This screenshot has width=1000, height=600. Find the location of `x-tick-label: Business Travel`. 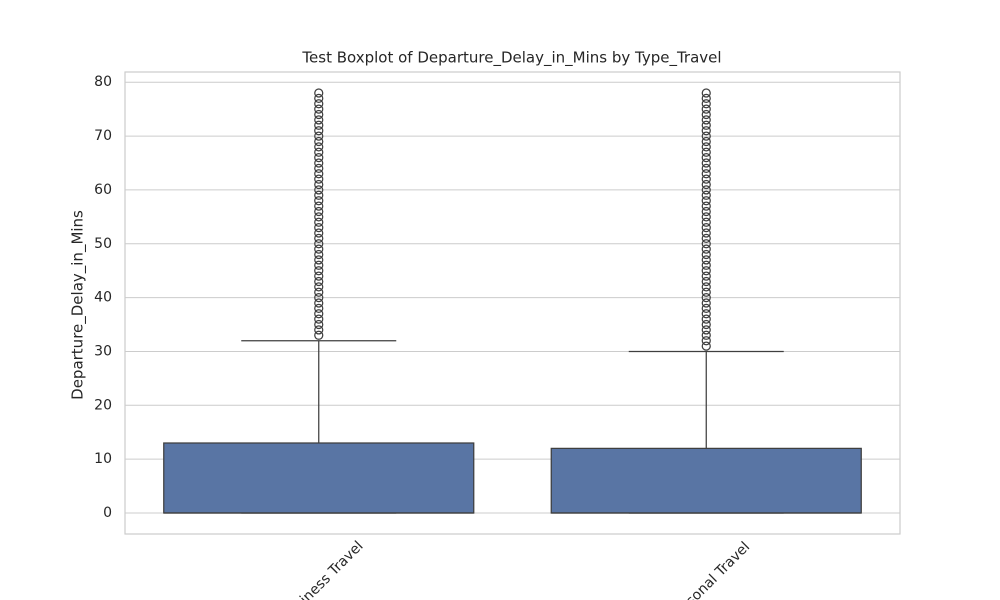

x-tick-label: Business Travel is located at coordinates (323, 569).